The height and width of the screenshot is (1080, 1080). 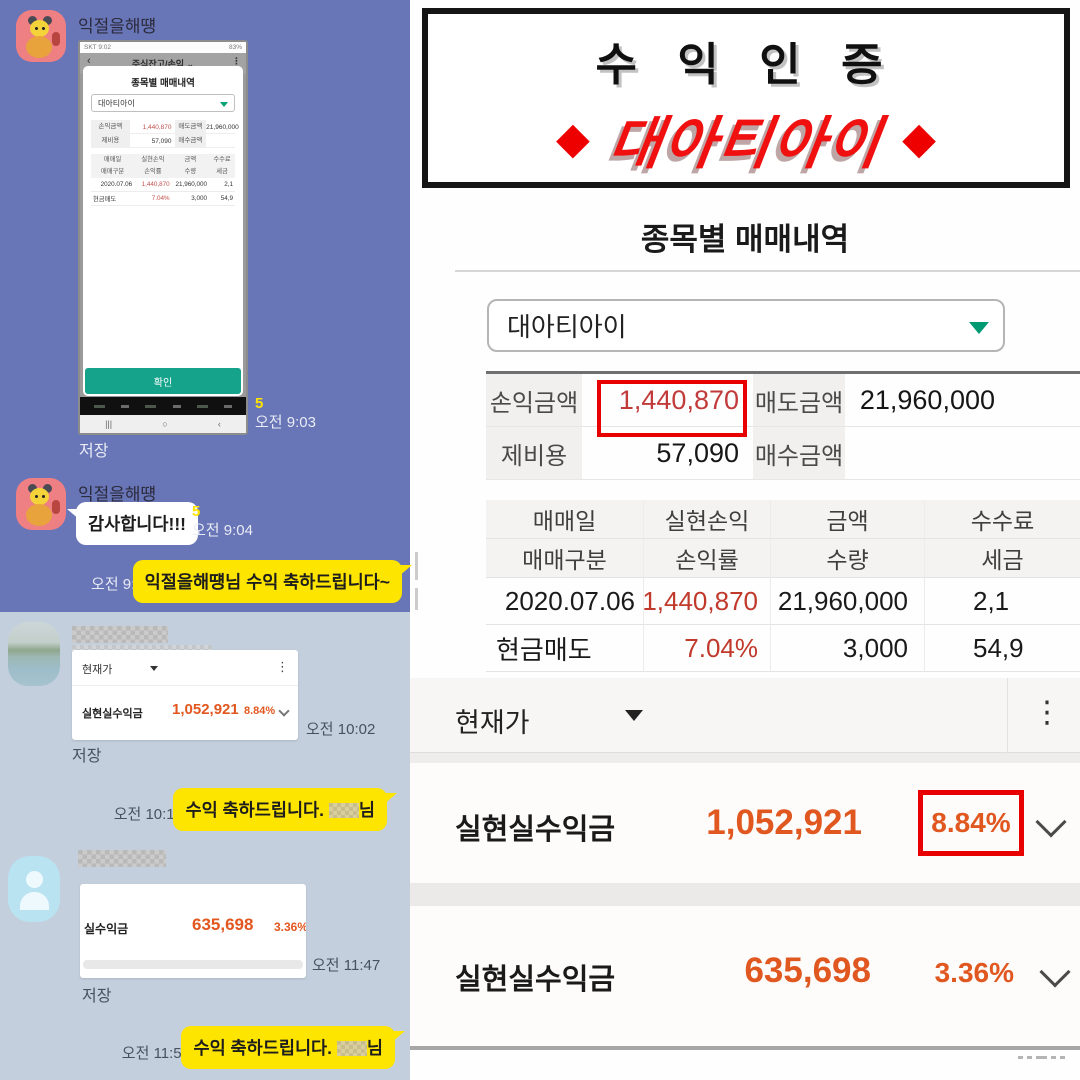 I want to click on statement-title: 종목별 매매내역, so click(x=745, y=239).